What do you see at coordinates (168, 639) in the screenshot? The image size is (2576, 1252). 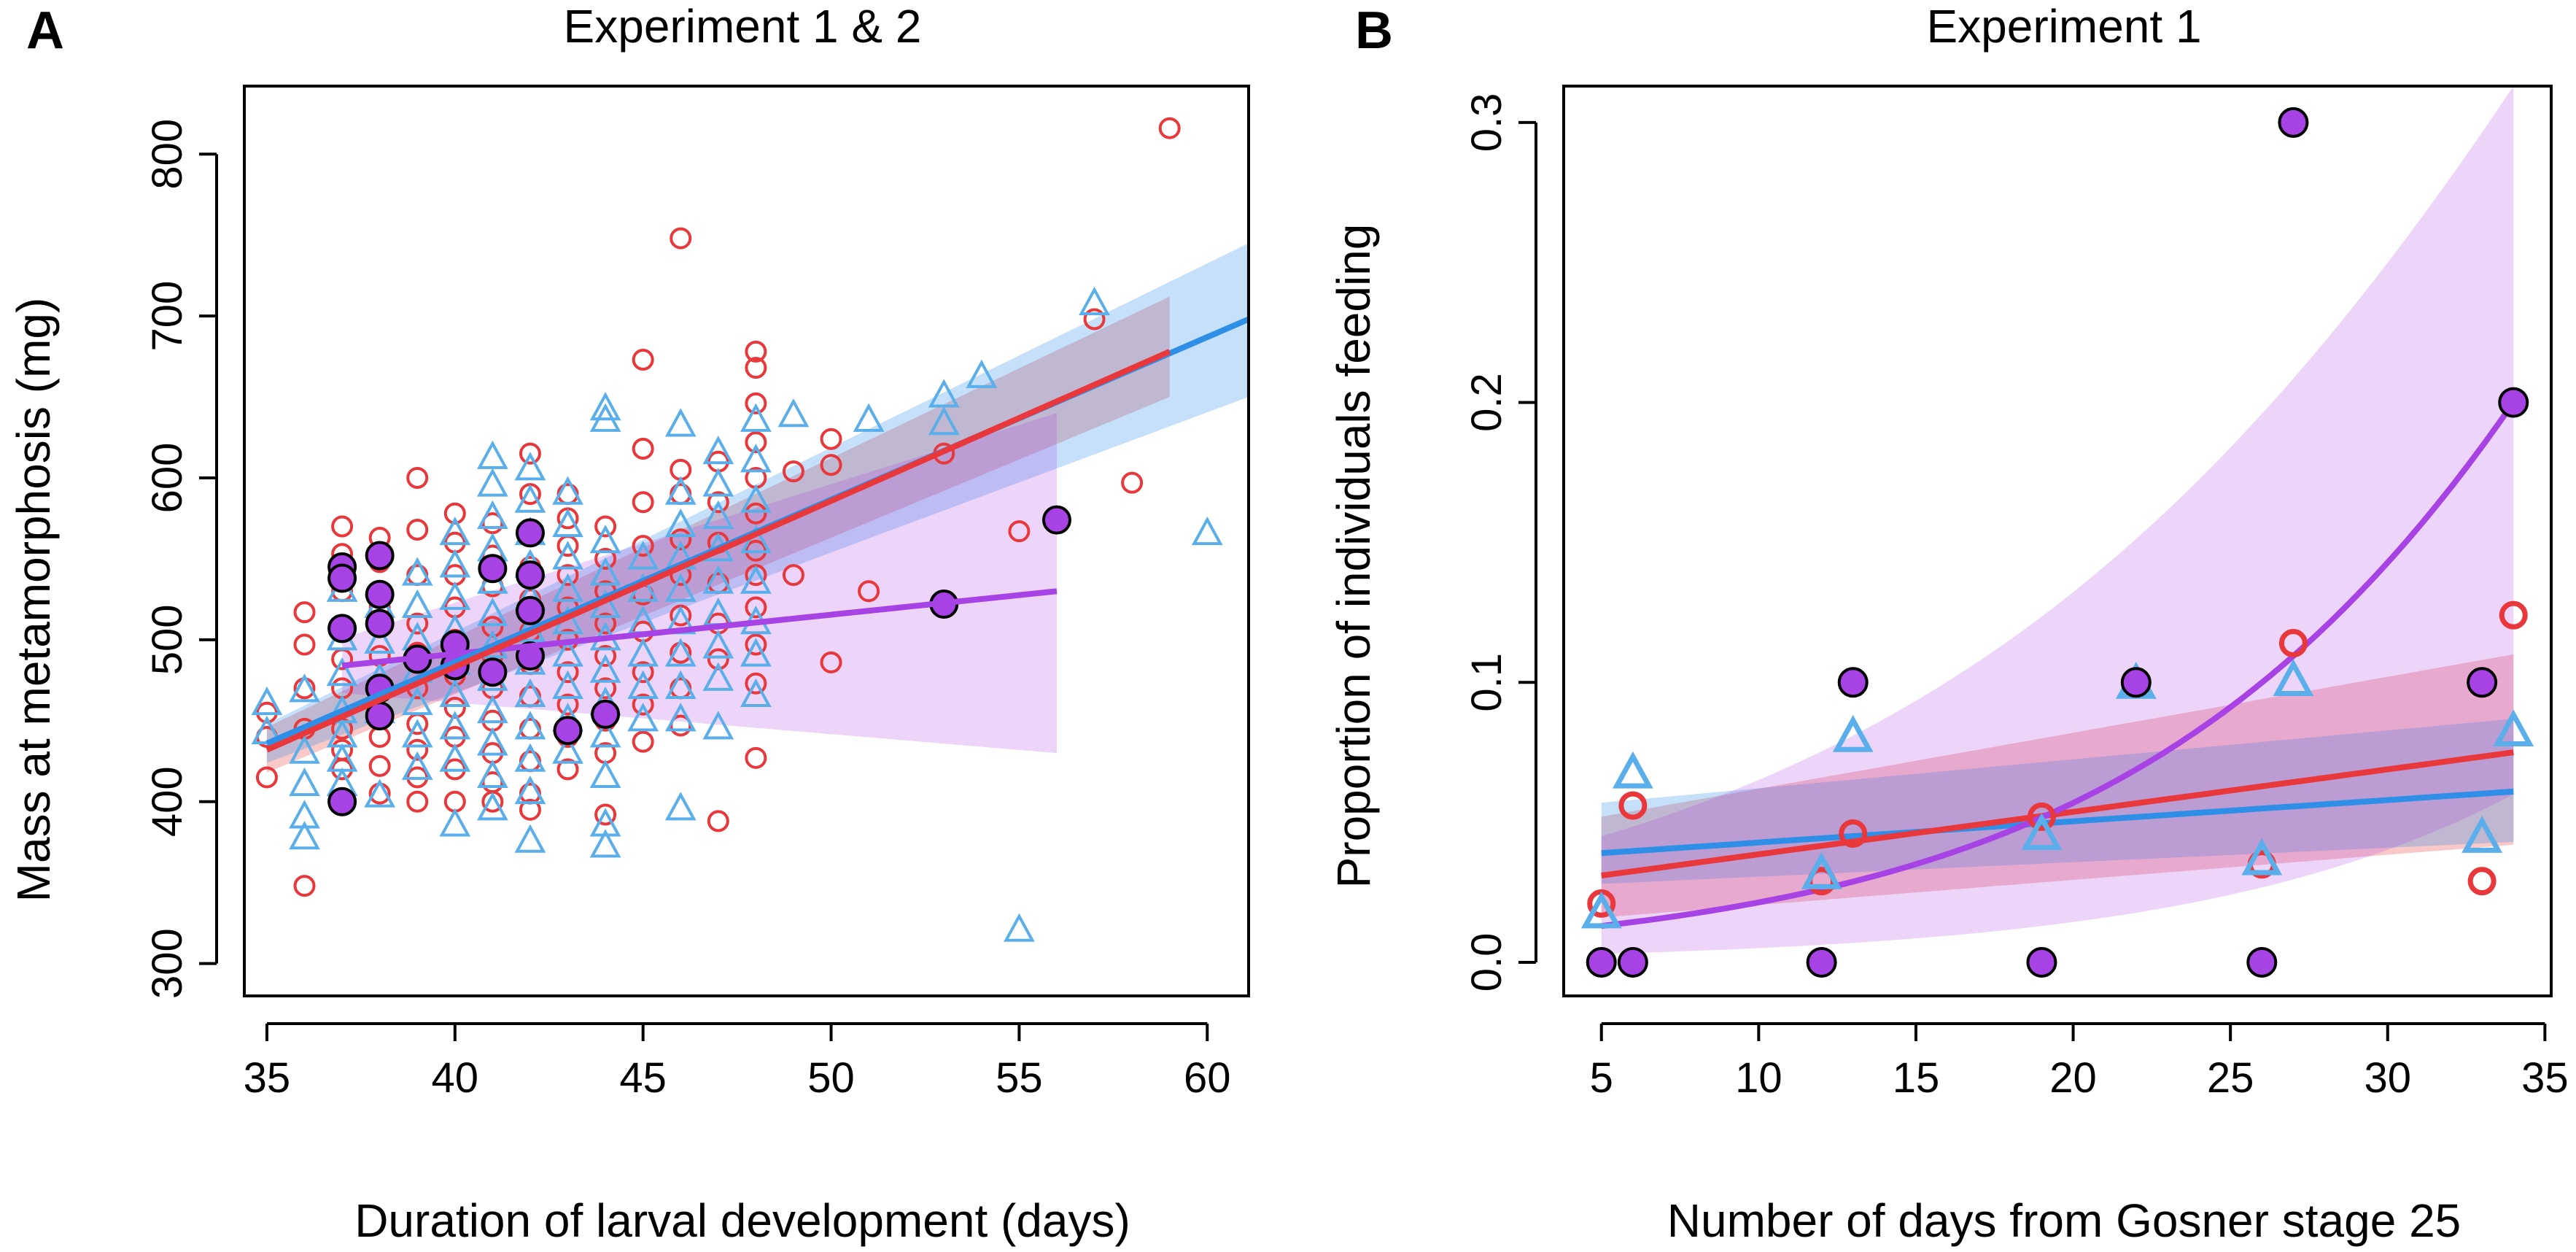 I see `panel-a-y-tick-label: 500` at bounding box center [168, 639].